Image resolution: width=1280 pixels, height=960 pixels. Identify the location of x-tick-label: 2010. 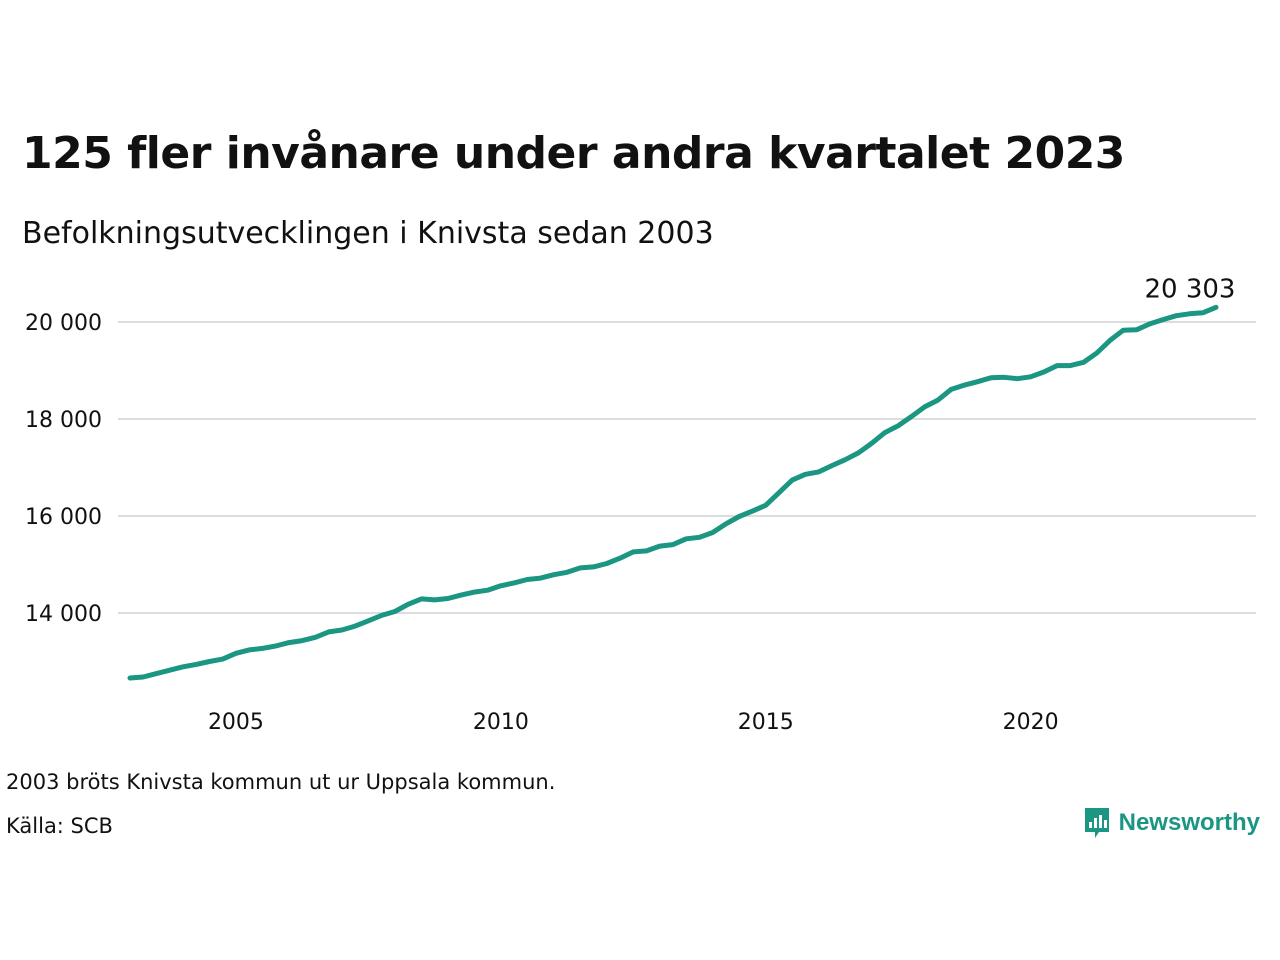
(501, 722).